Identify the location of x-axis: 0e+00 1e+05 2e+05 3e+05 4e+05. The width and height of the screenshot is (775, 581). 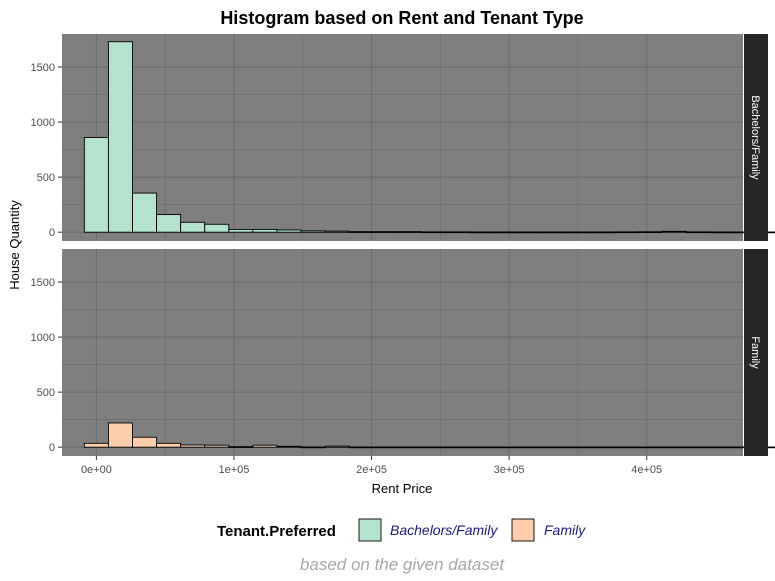
(371, 466).